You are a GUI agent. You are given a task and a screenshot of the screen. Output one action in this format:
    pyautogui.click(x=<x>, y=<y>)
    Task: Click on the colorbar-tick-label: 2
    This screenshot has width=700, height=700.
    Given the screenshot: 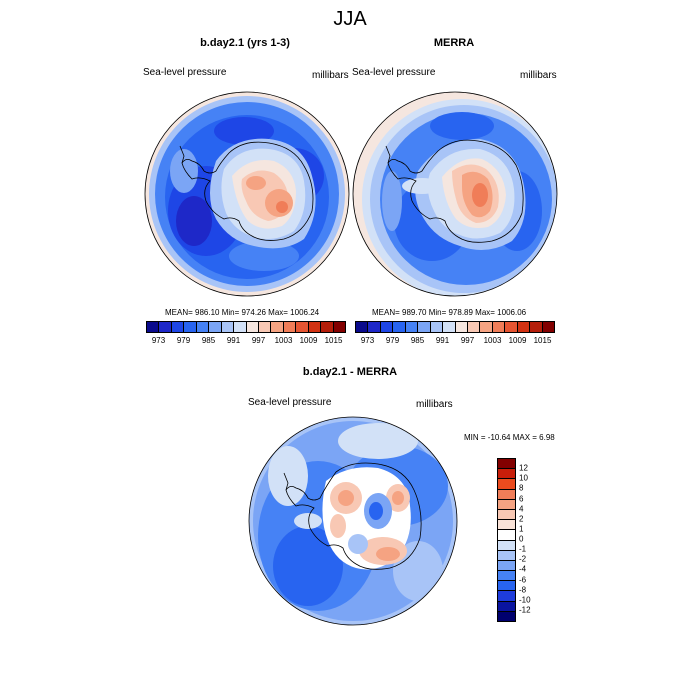 What is the action you would take?
    pyautogui.click(x=521, y=519)
    